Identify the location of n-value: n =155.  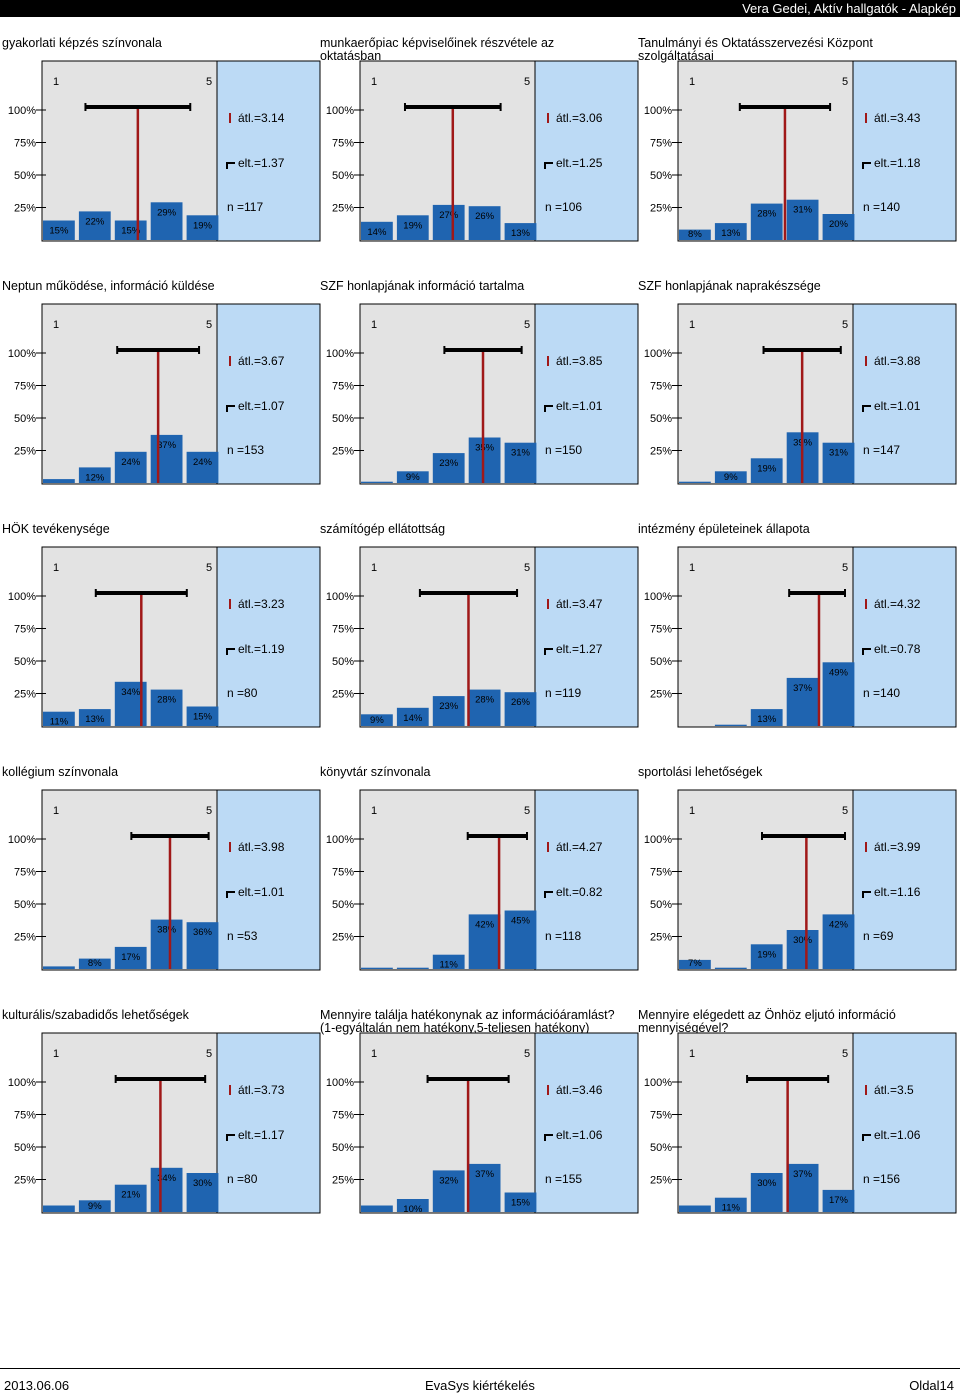
(563, 1179).